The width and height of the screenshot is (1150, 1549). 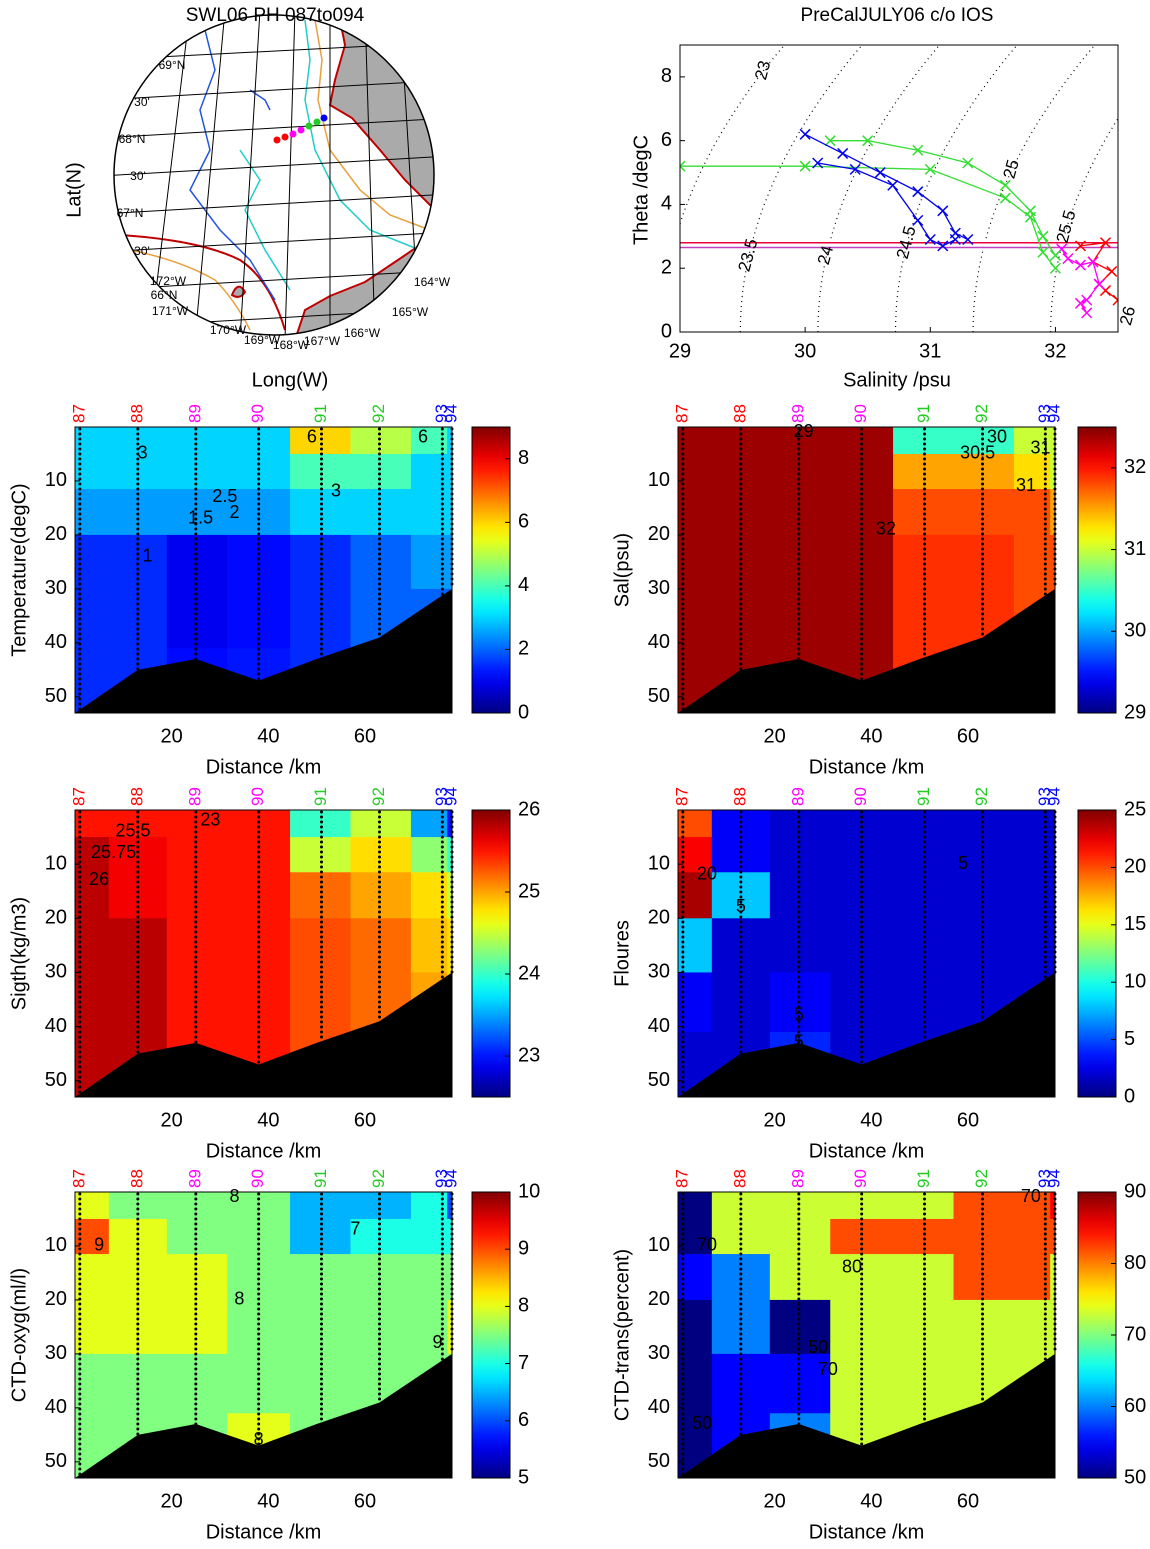 I want to click on contour-label: 32, so click(x=886, y=528).